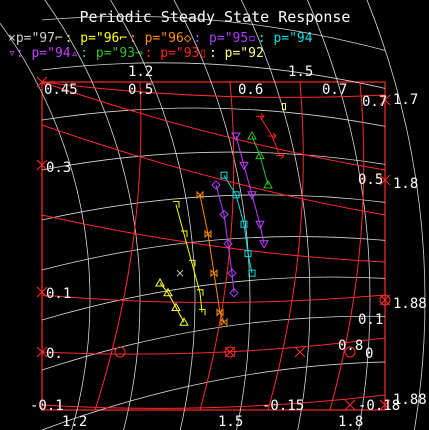 This screenshot has height=430, width=429. Describe the element at coordinates (334, 90) in the screenshot. I see `axis-label-top-inner: 0.7` at that location.